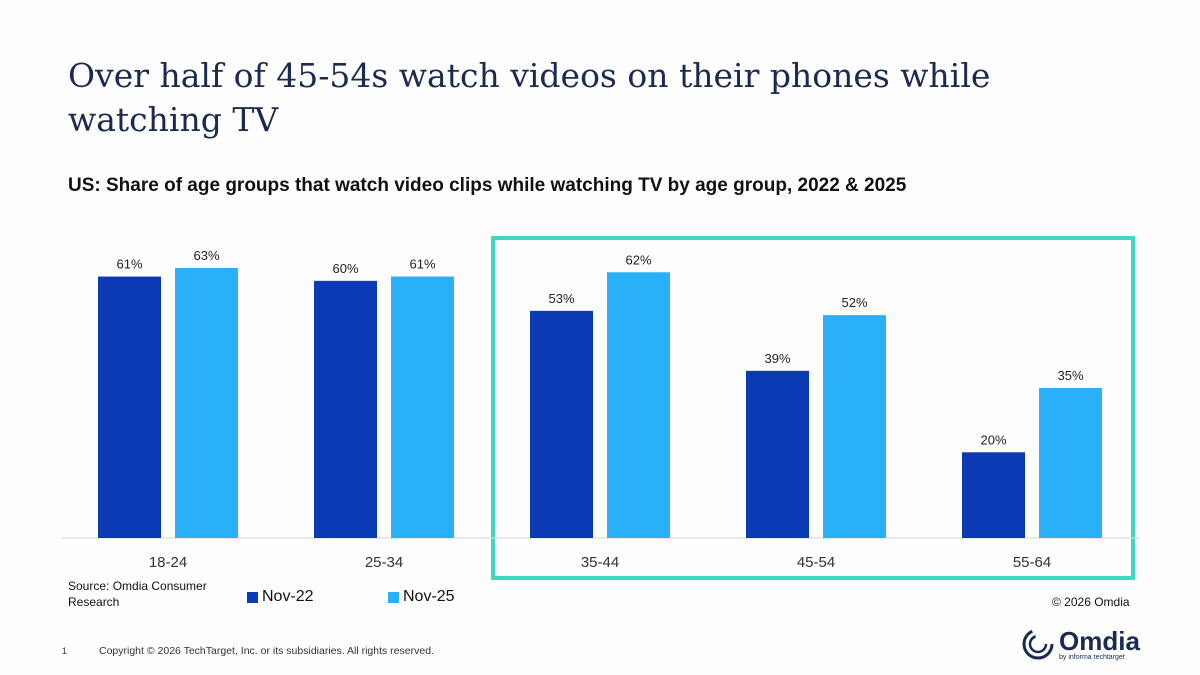  What do you see at coordinates (600, 562) in the screenshot?
I see `x-tick-label: 35-44` at bounding box center [600, 562].